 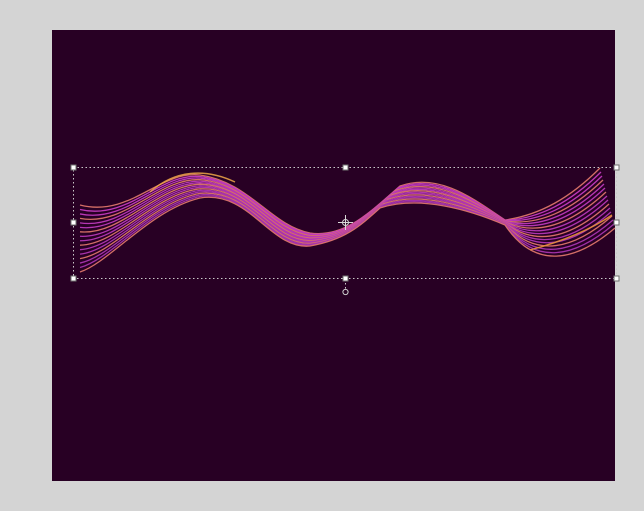 I want to click on resize-handle-top-left, so click(x=73, y=167).